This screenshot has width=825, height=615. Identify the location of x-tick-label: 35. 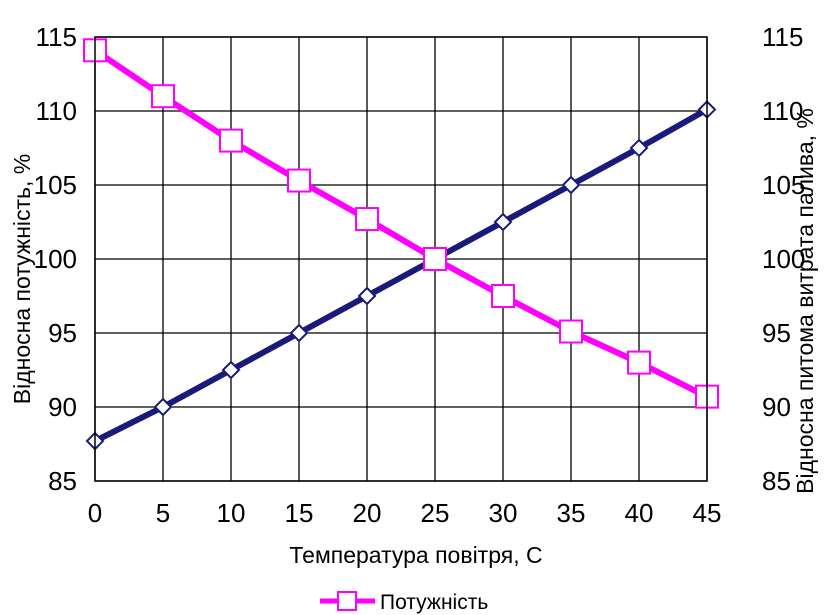
(571, 513).